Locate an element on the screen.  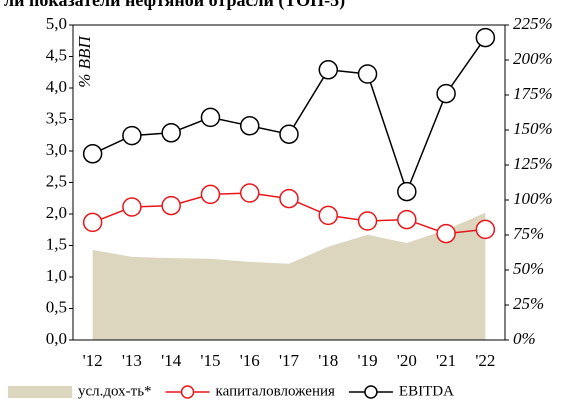
y-tick-label: 2,0 is located at coordinates (56, 212).